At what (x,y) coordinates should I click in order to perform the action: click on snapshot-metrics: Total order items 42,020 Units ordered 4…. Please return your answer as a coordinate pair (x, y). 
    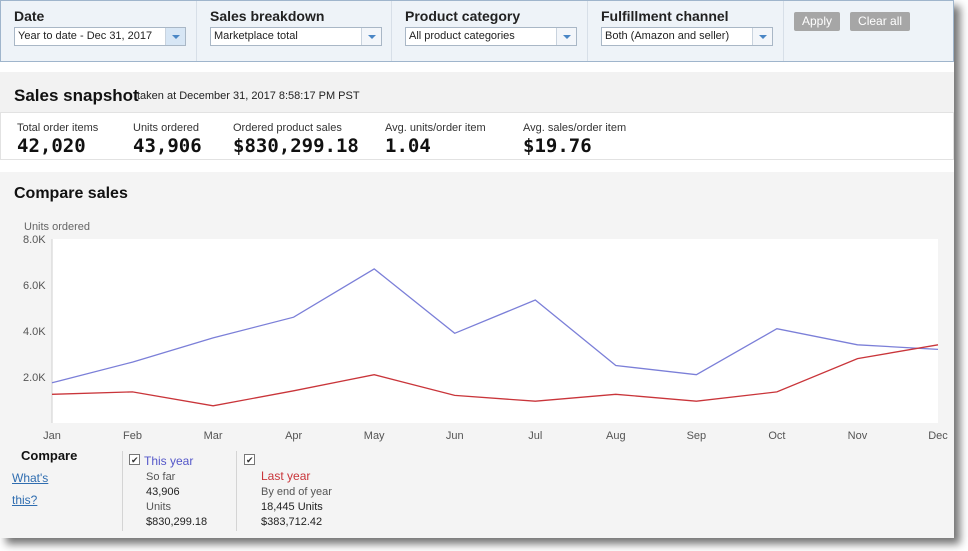
    Looking at the image, I should click on (477, 136).